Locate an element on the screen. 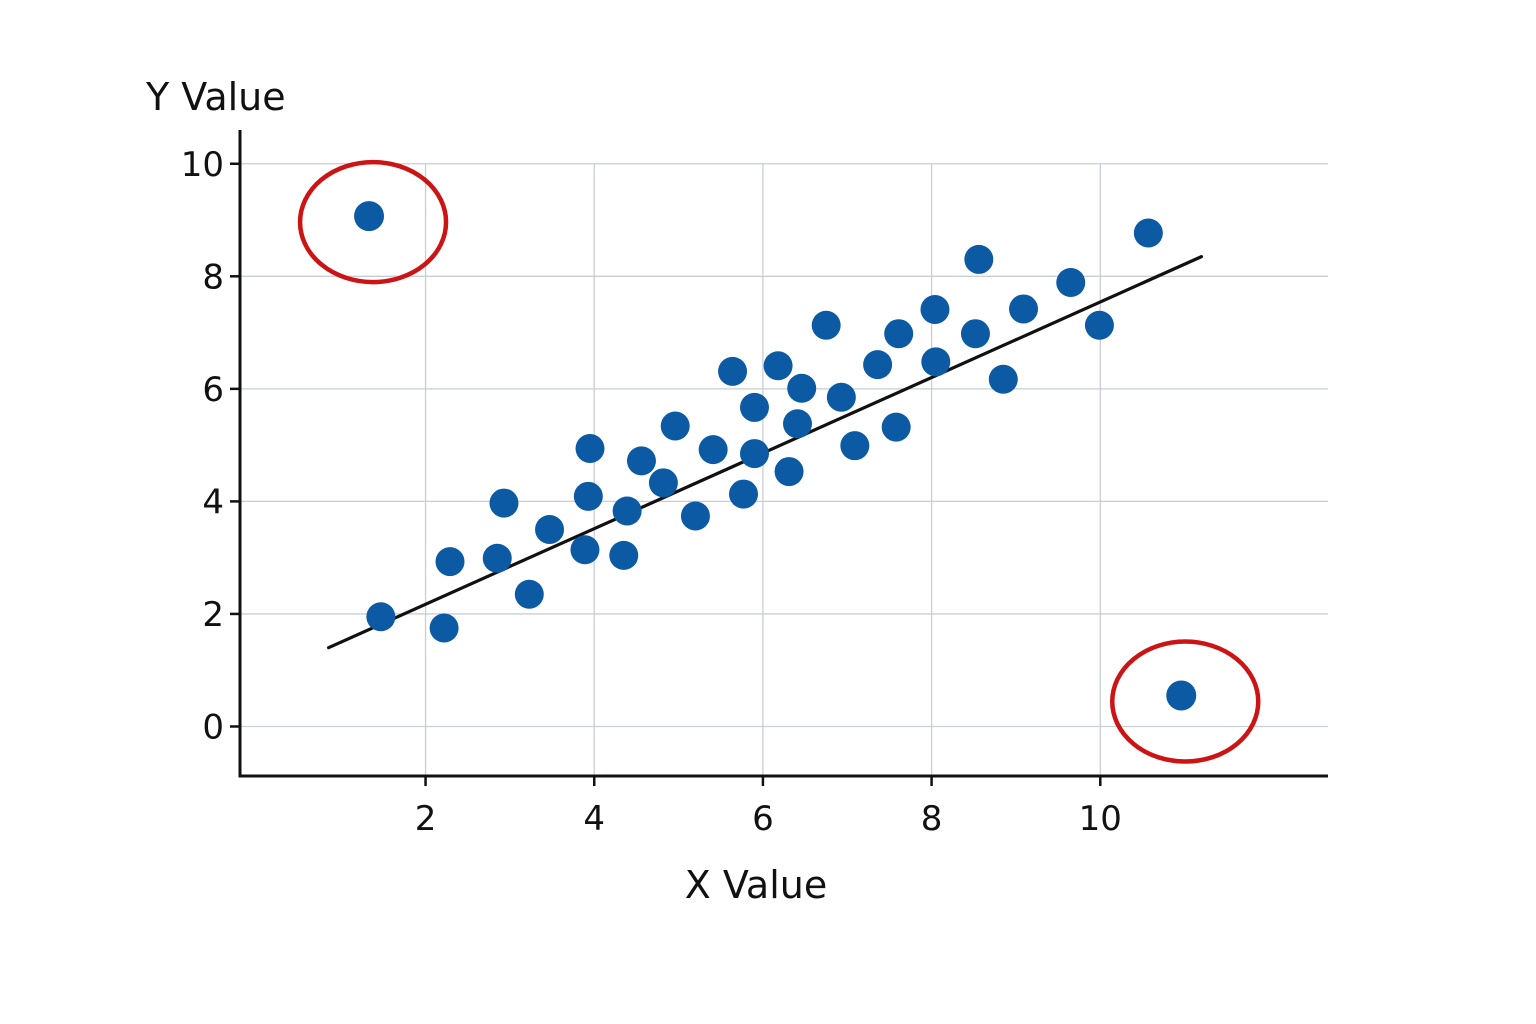  y-tick-label-5: 10 is located at coordinates (202, 165).